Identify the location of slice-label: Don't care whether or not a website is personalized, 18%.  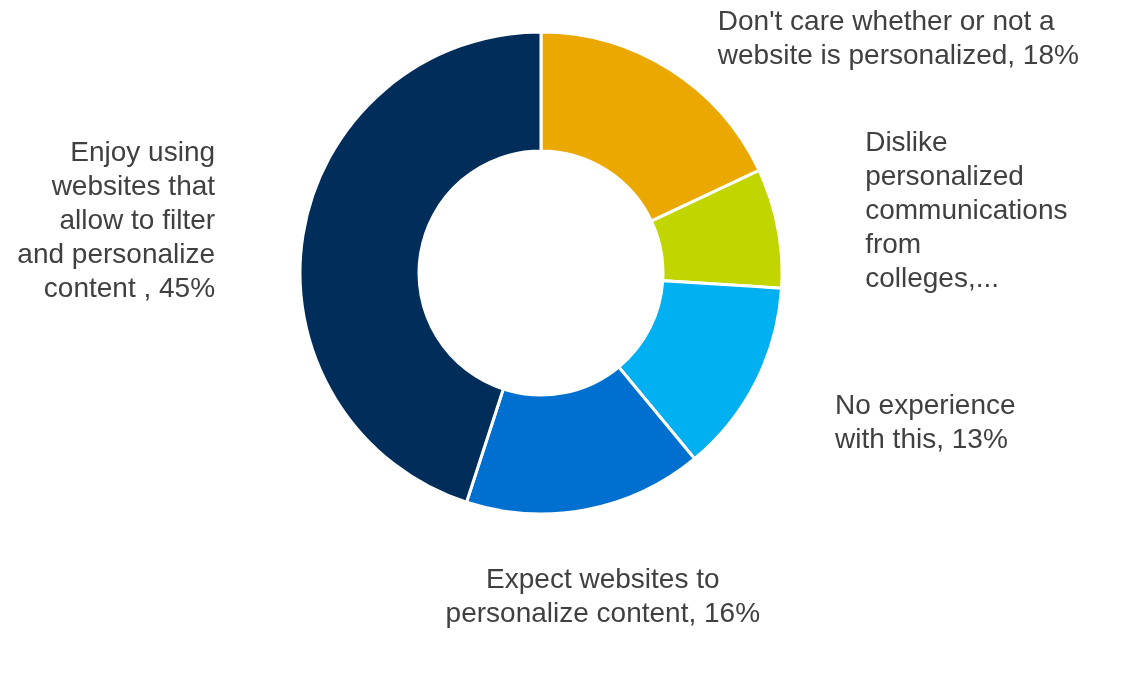
(897, 37).